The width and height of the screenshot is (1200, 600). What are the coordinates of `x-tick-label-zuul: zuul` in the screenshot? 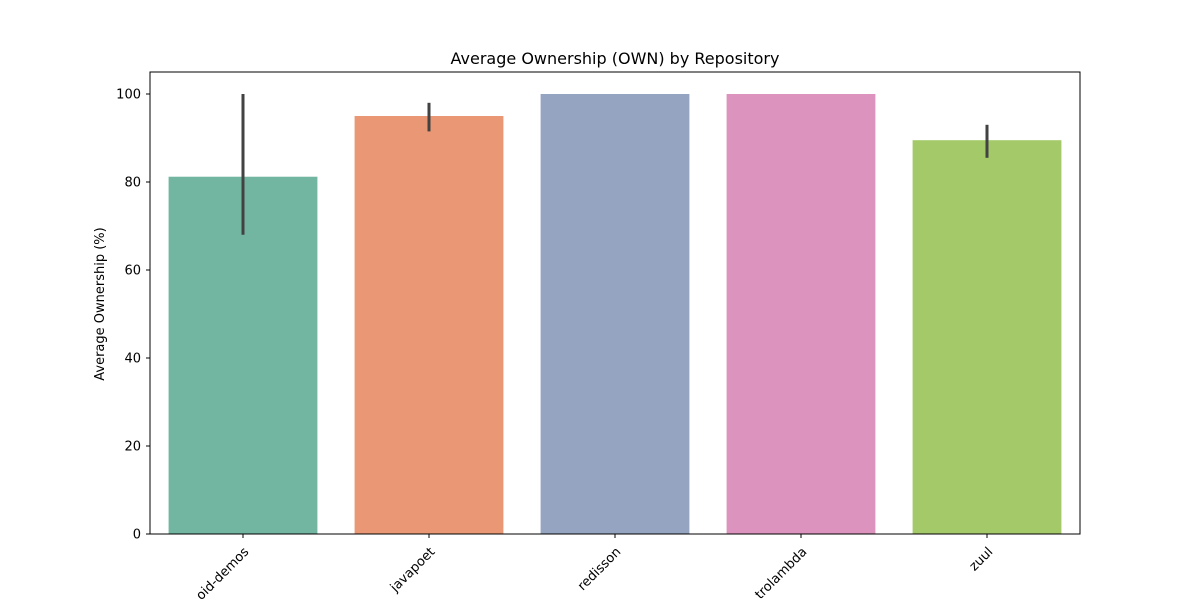 It's located at (982, 560).